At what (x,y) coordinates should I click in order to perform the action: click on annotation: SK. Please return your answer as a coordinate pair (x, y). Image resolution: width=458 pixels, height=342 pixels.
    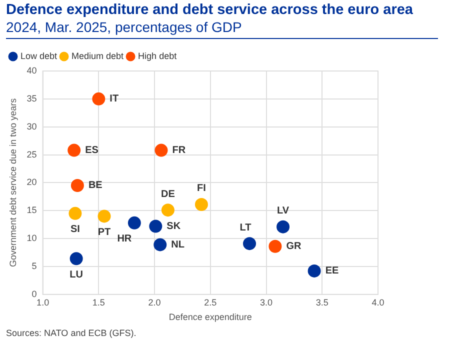
    Looking at the image, I should click on (174, 226).